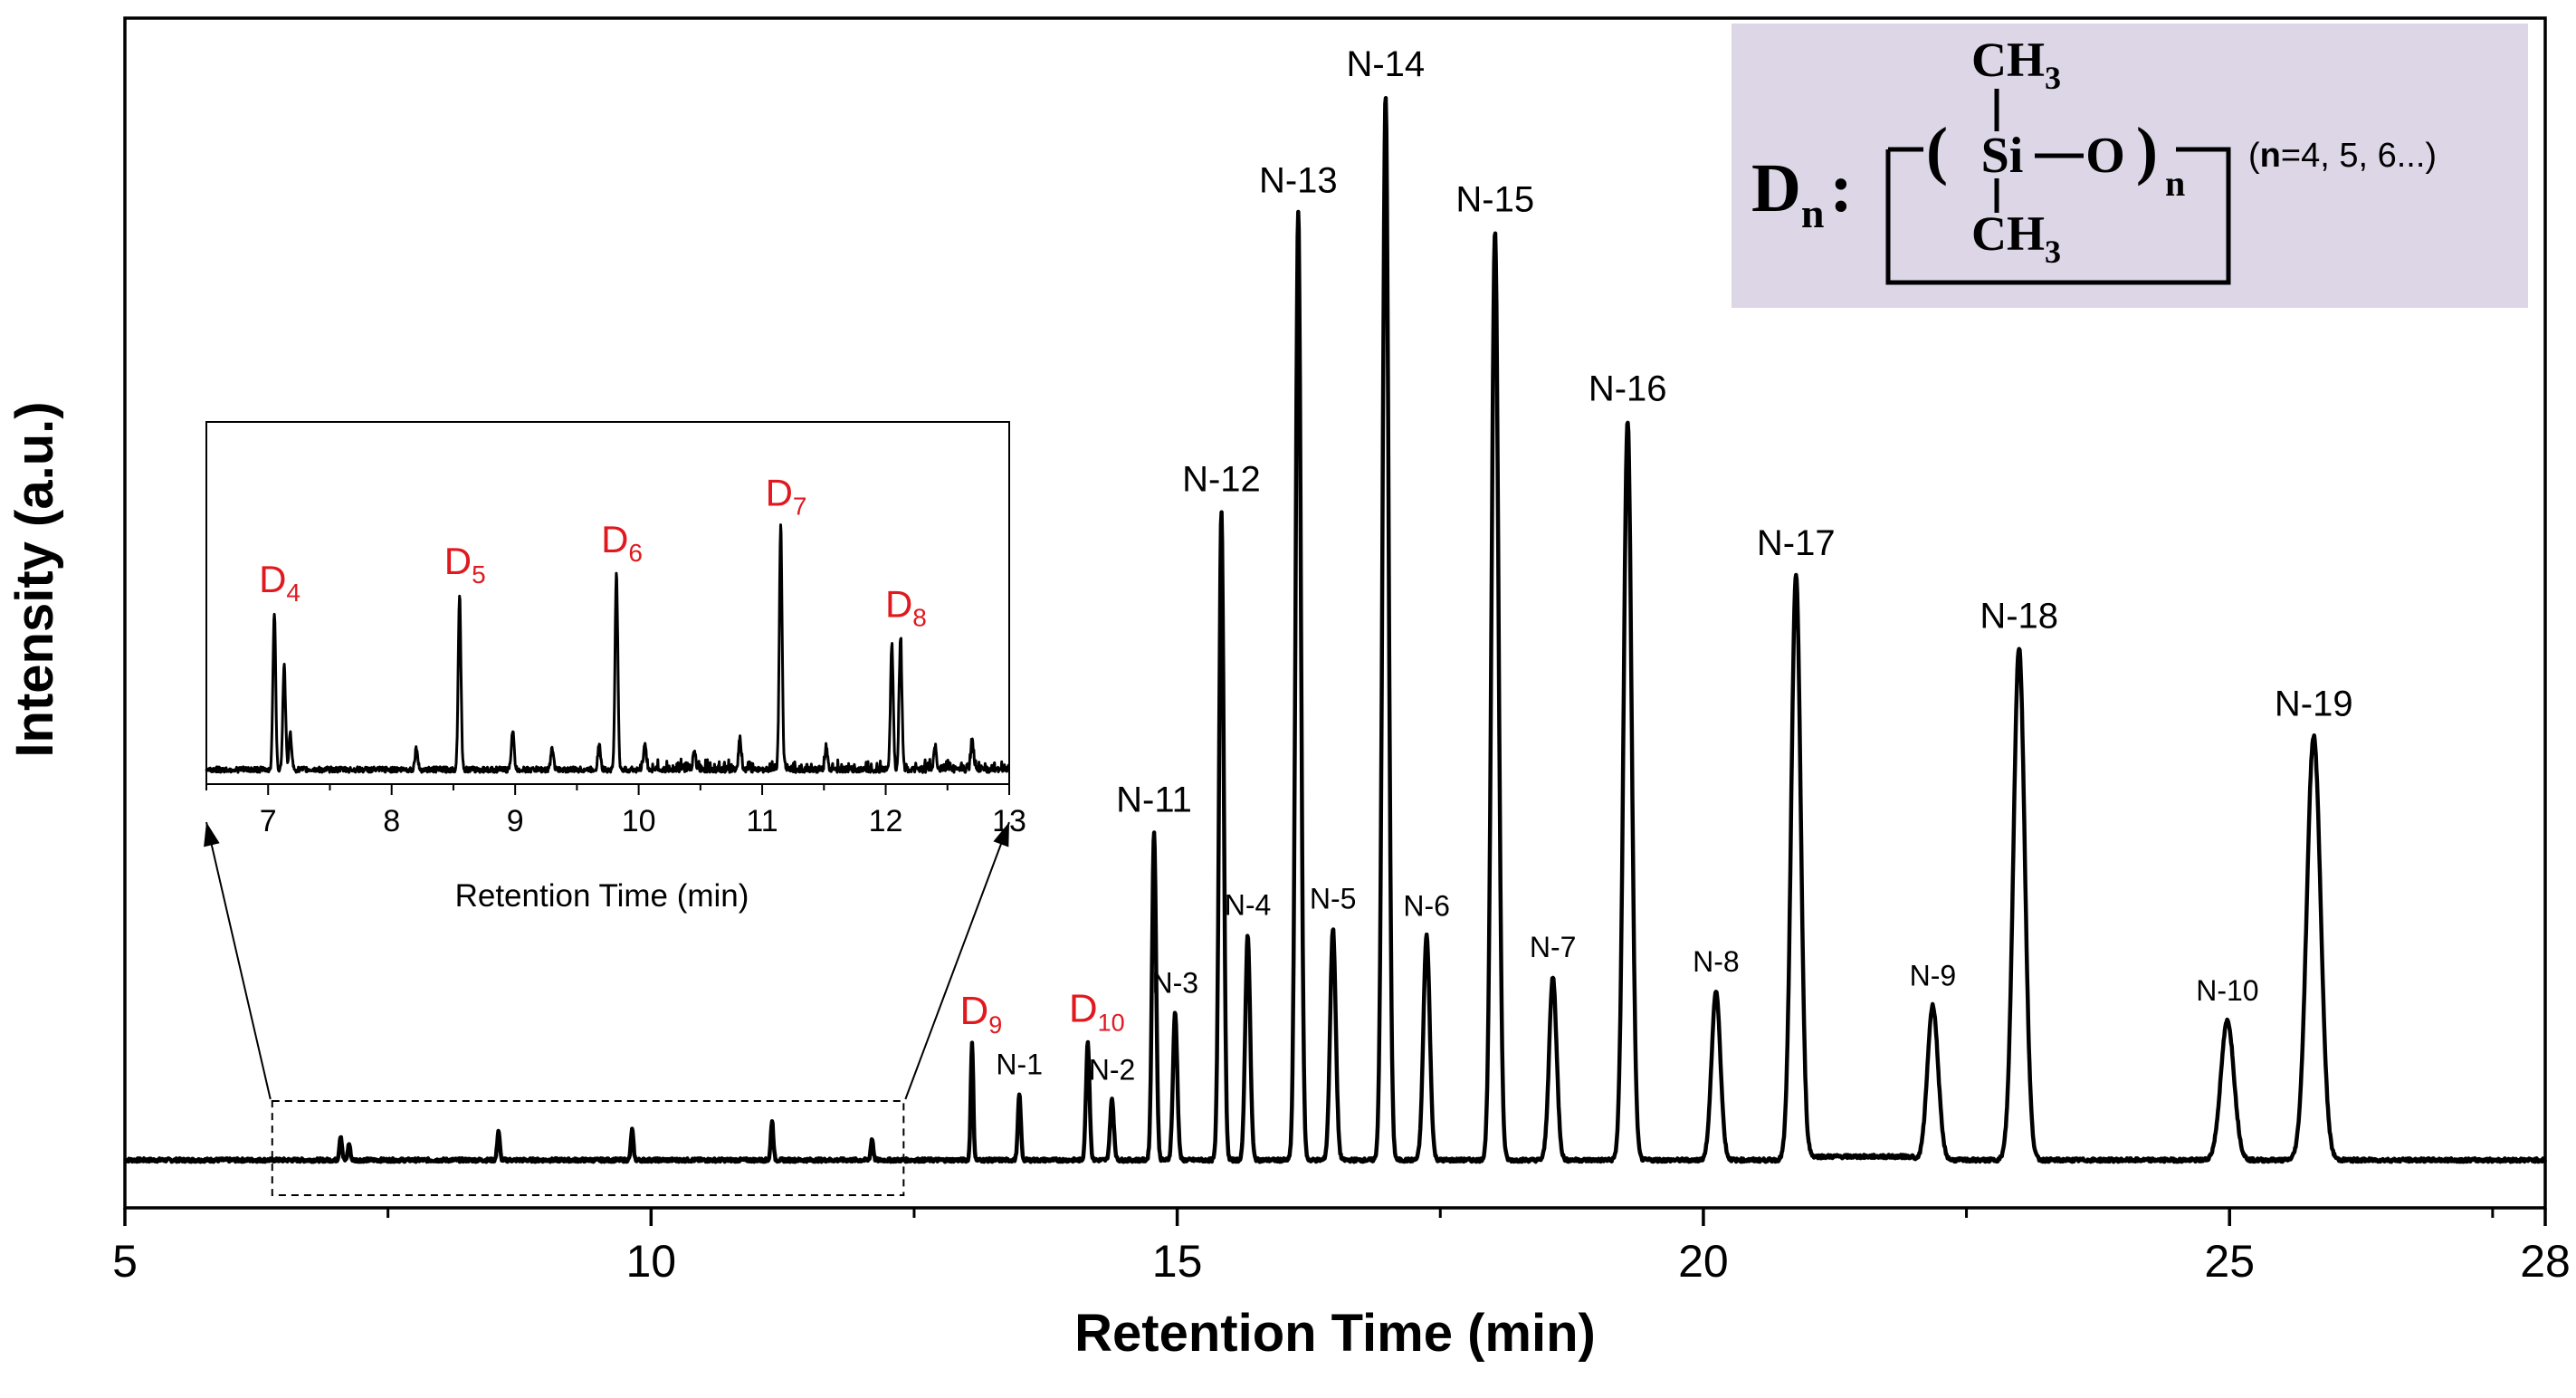  What do you see at coordinates (516, 821) in the screenshot?
I see `inset-x-tick-label: 9` at bounding box center [516, 821].